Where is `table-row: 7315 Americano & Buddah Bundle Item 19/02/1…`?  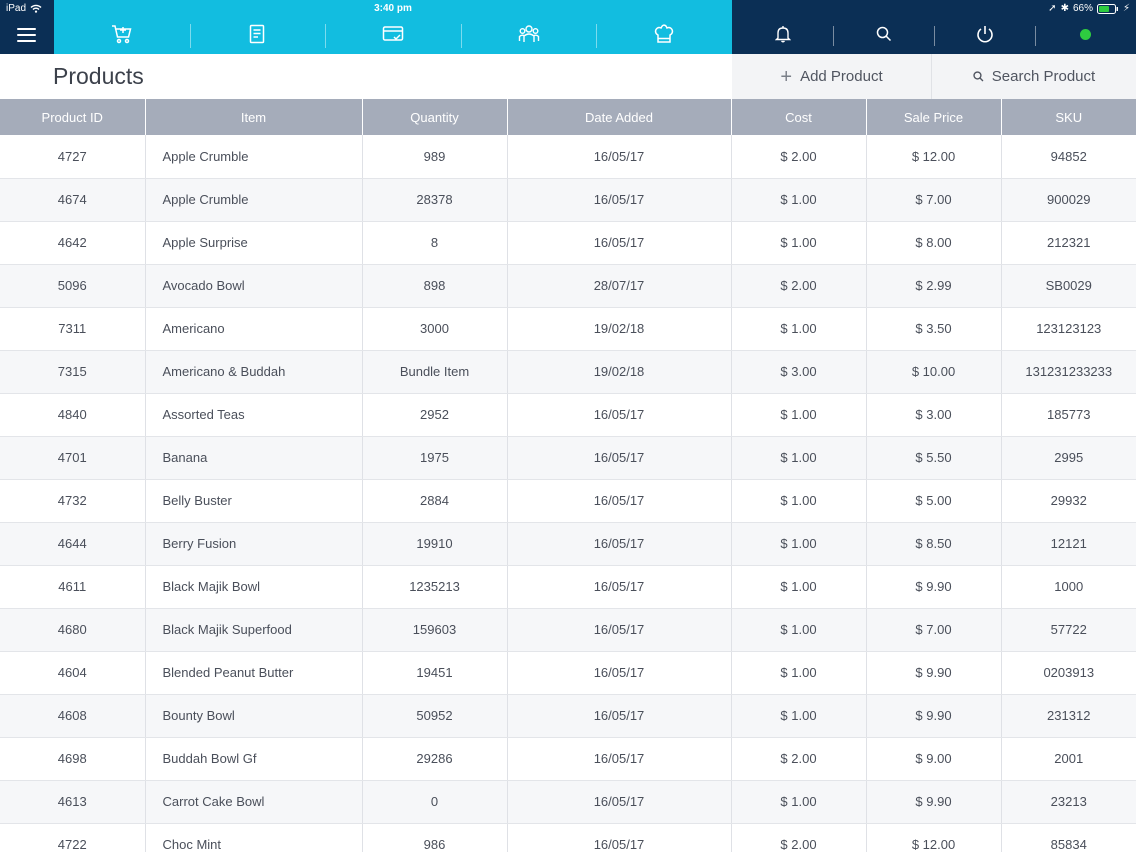 table-row: 7315 Americano & Buddah Bundle Item 19/02/1… is located at coordinates (568, 372).